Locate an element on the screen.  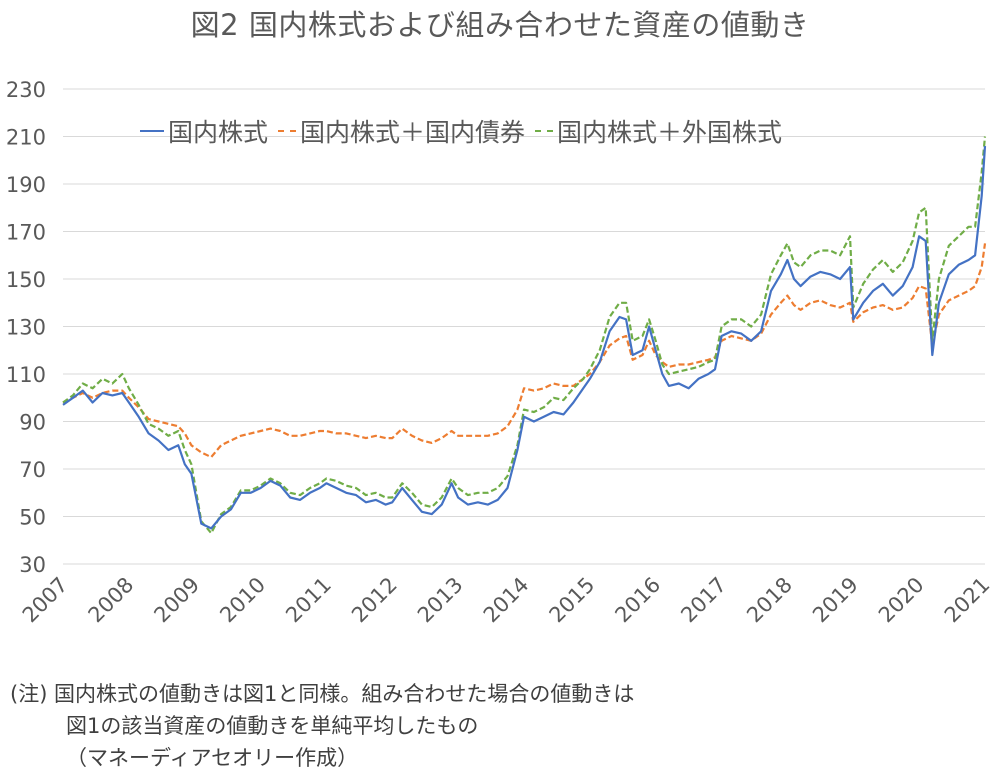
x-tick-label: 2016 is located at coordinates (637, 600).